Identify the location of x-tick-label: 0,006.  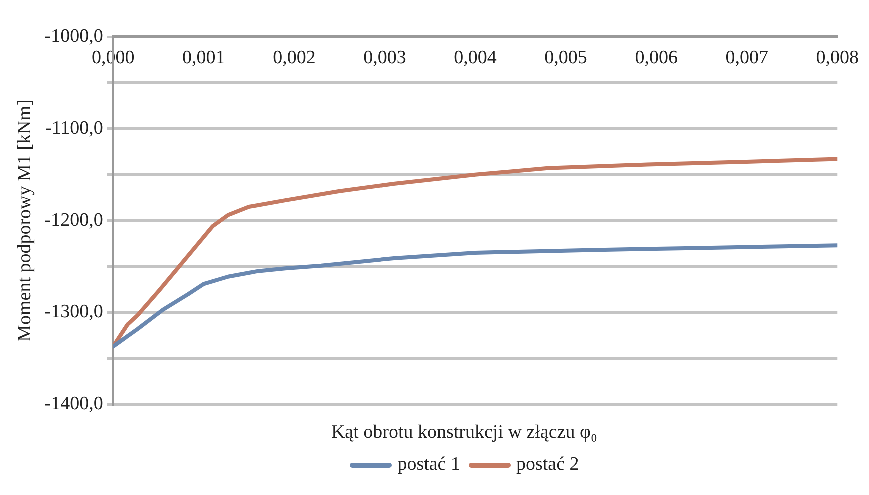
(656, 57).